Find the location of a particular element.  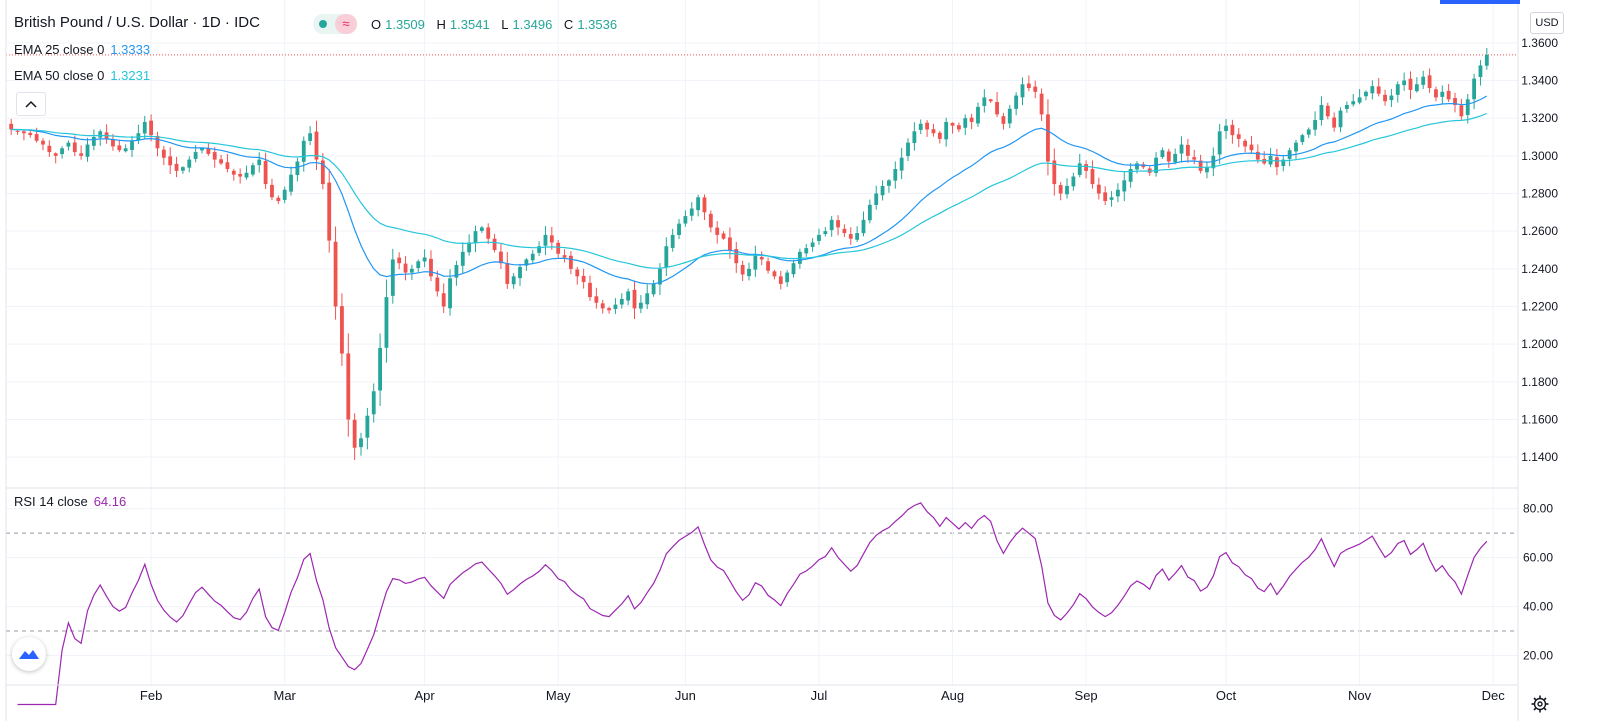

price-tick-label: 1.2400 is located at coordinates (1539, 269).